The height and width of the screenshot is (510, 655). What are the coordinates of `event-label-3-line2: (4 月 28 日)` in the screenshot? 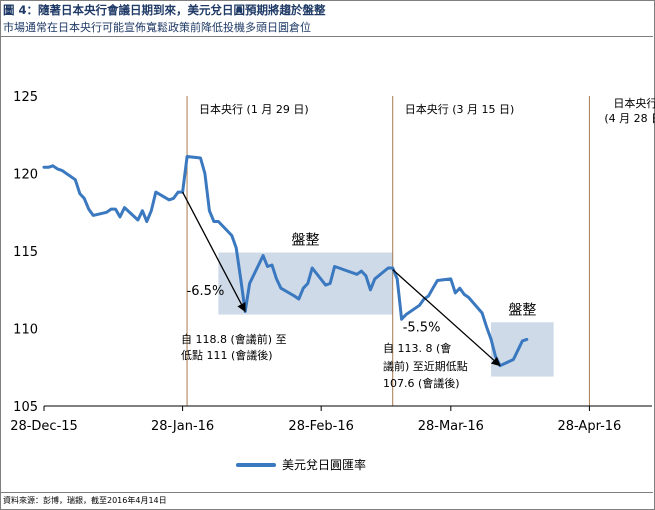 It's located at (629, 118).